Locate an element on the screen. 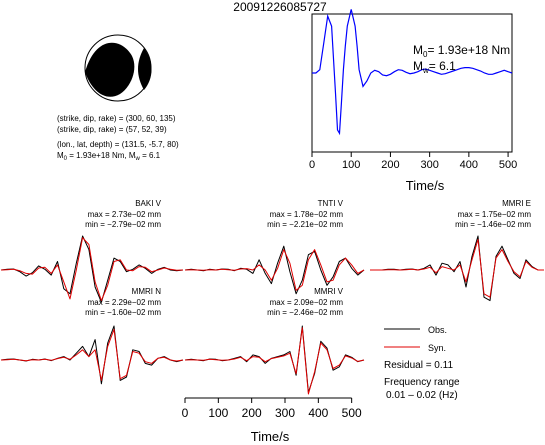 The width and height of the screenshot is (545, 445). moment-line: M0 = 1.93e+18 Nm, Mw = 6.1 is located at coordinates (109, 156).